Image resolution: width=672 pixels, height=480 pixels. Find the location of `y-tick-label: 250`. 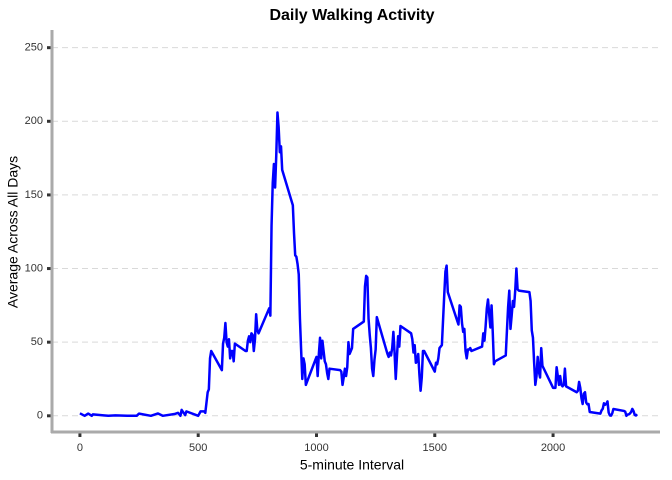

y-tick-label: 250 is located at coordinates (34, 48).